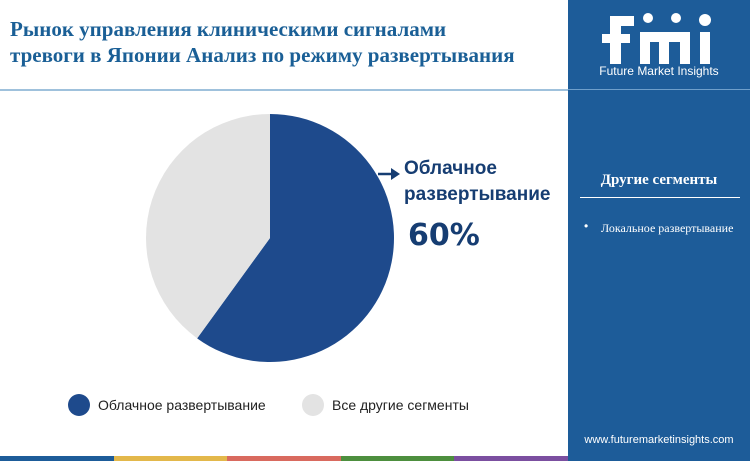 This screenshot has height=461, width=750. I want to click on fmi-logo, so click(661, 40).